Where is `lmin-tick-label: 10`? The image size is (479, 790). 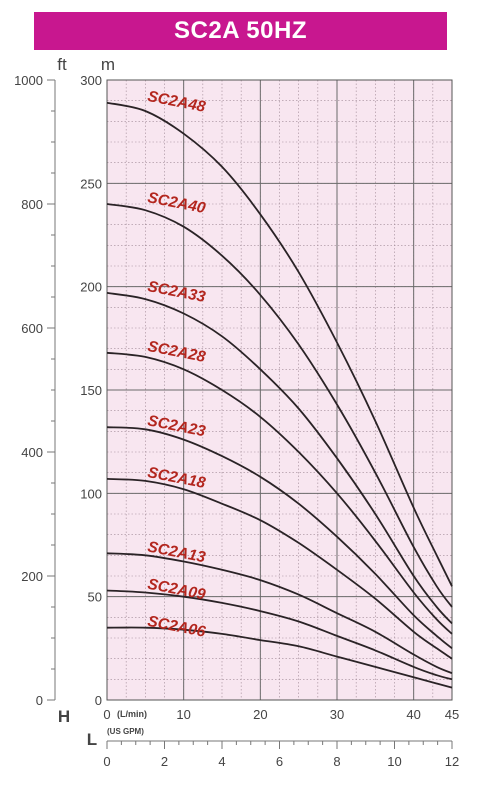
lmin-tick-label: 10 is located at coordinates (183, 714).